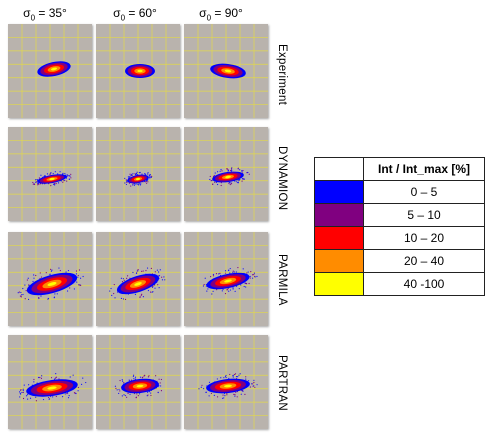  What do you see at coordinates (282, 383) in the screenshot?
I see `row-label-partran: PARTRAN` at bounding box center [282, 383].